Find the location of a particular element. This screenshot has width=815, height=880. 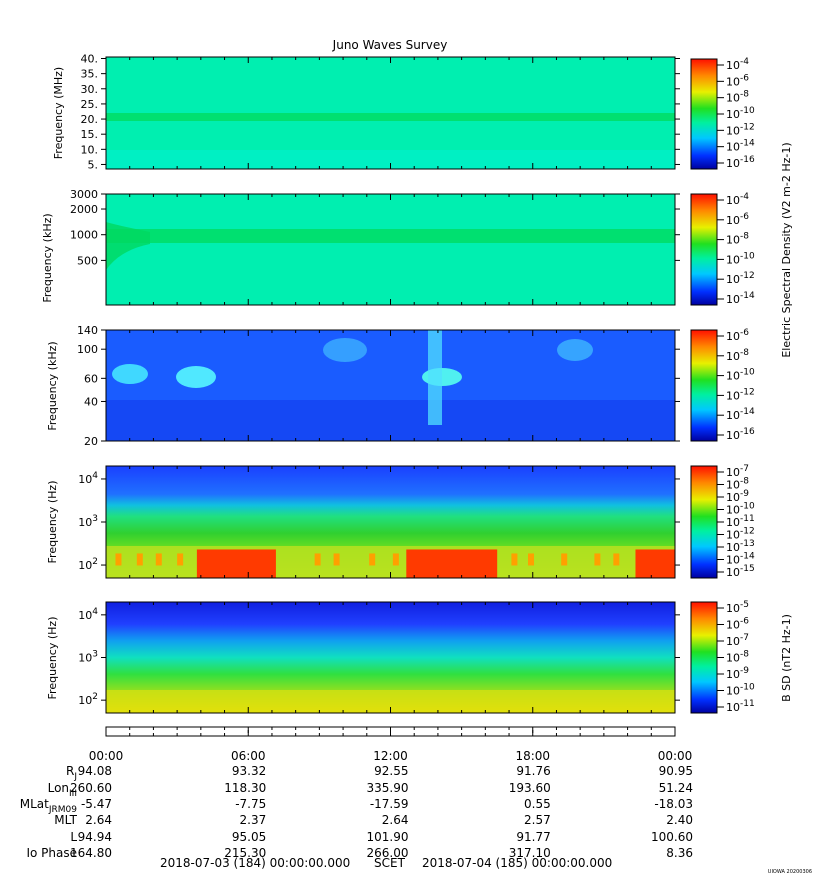

ephemeris-value: 2.37 is located at coordinates (253, 820).